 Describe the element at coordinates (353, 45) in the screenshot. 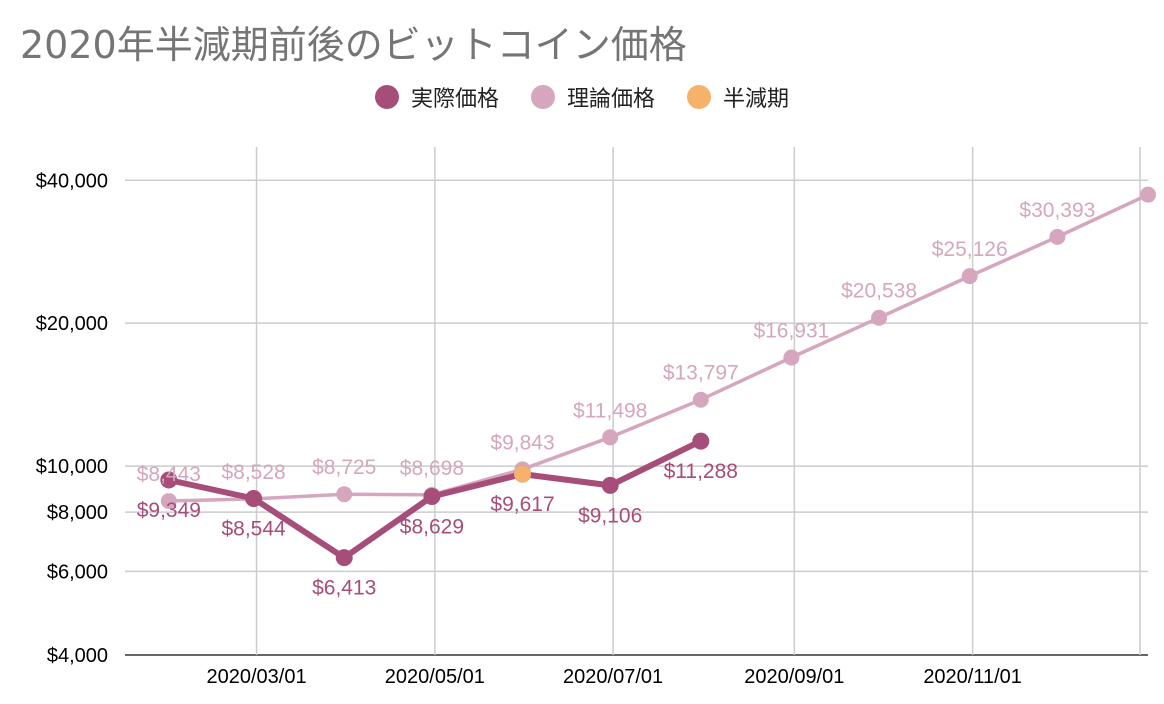

I see `chart-title: 2020年半減期前後のビットコイン価格` at that location.